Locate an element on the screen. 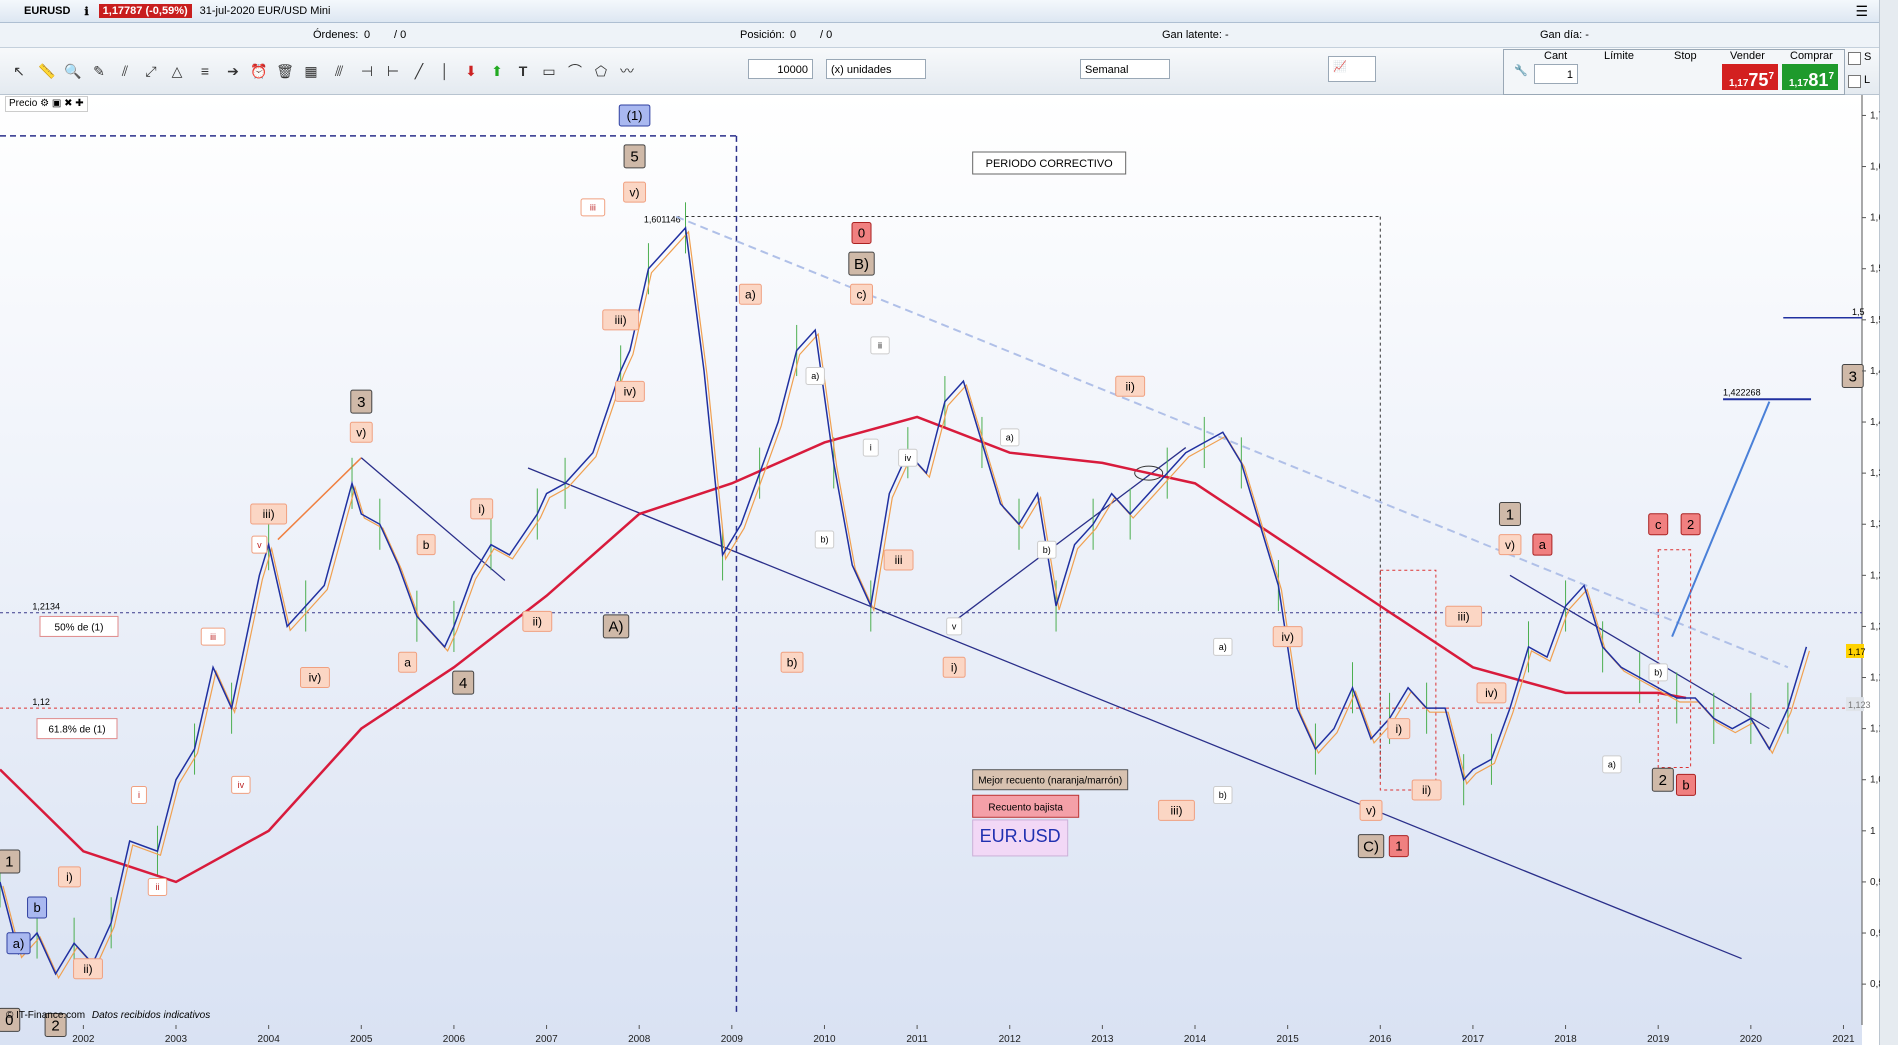  buy-price-sup: 7 is located at coordinates (1831, 76).